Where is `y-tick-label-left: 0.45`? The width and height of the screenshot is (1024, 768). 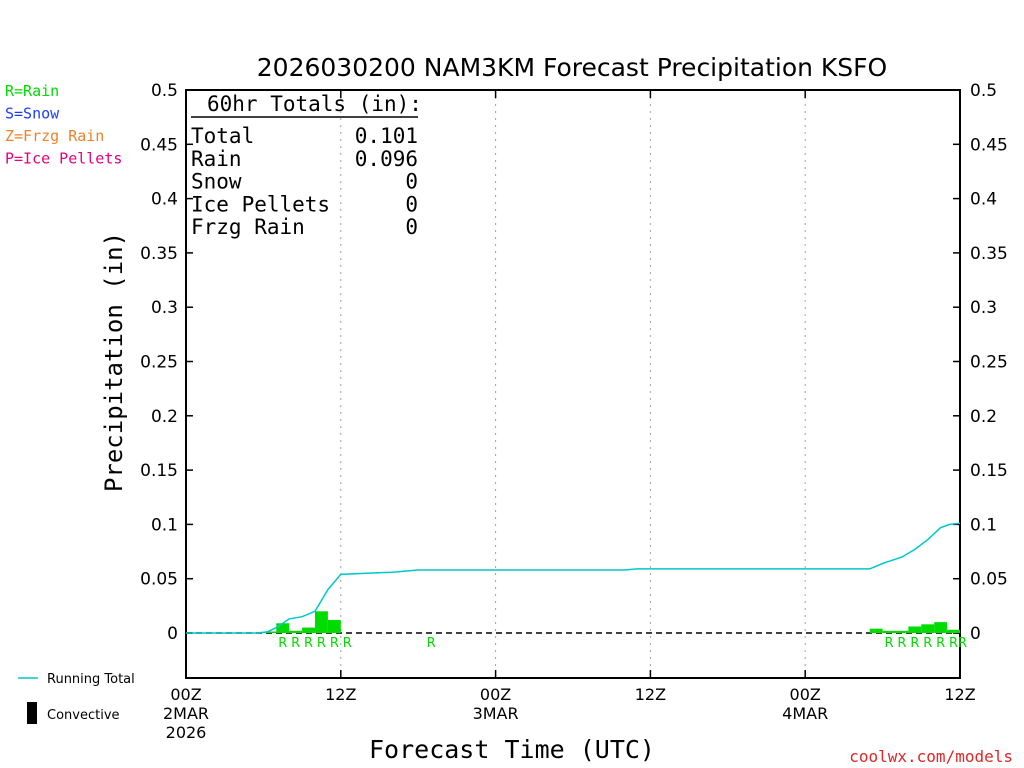 y-tick-label-left: 0.45 is located at coordinates (159, 145).